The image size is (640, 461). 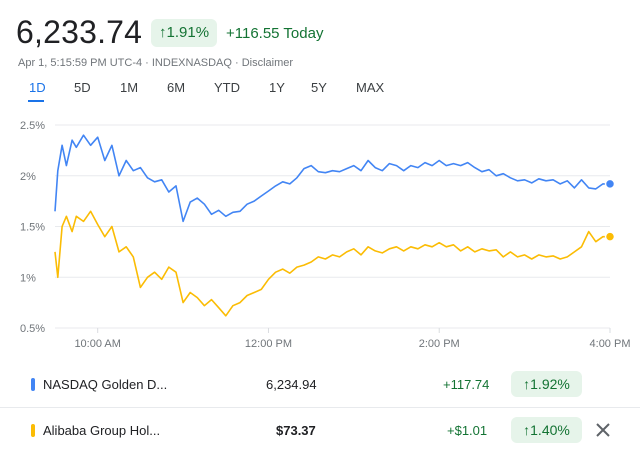 I want to click on y-tick-label: 2%, so click(x=28, y=177).